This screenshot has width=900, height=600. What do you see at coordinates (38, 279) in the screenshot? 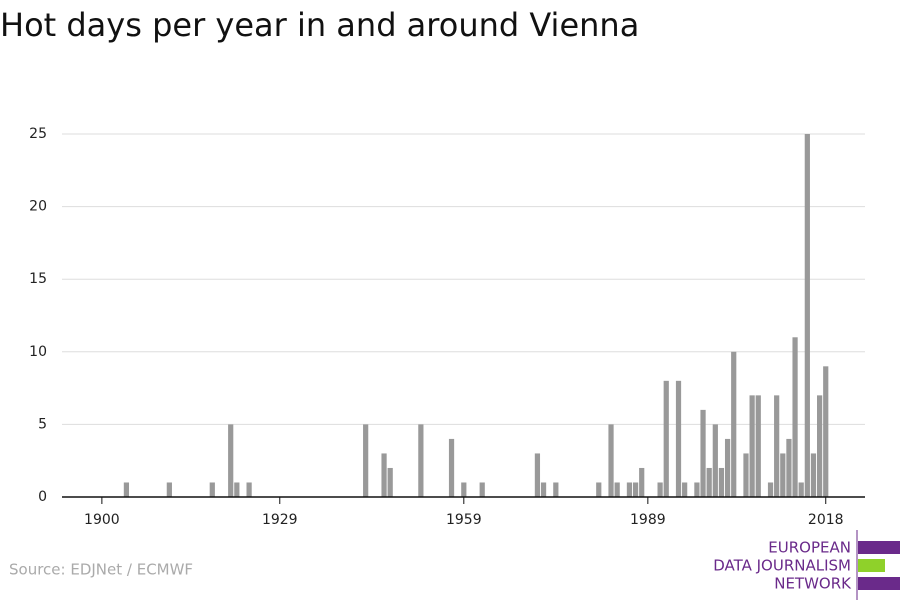
I see `y-tick-label: 15` at bounding box center [38, 279].